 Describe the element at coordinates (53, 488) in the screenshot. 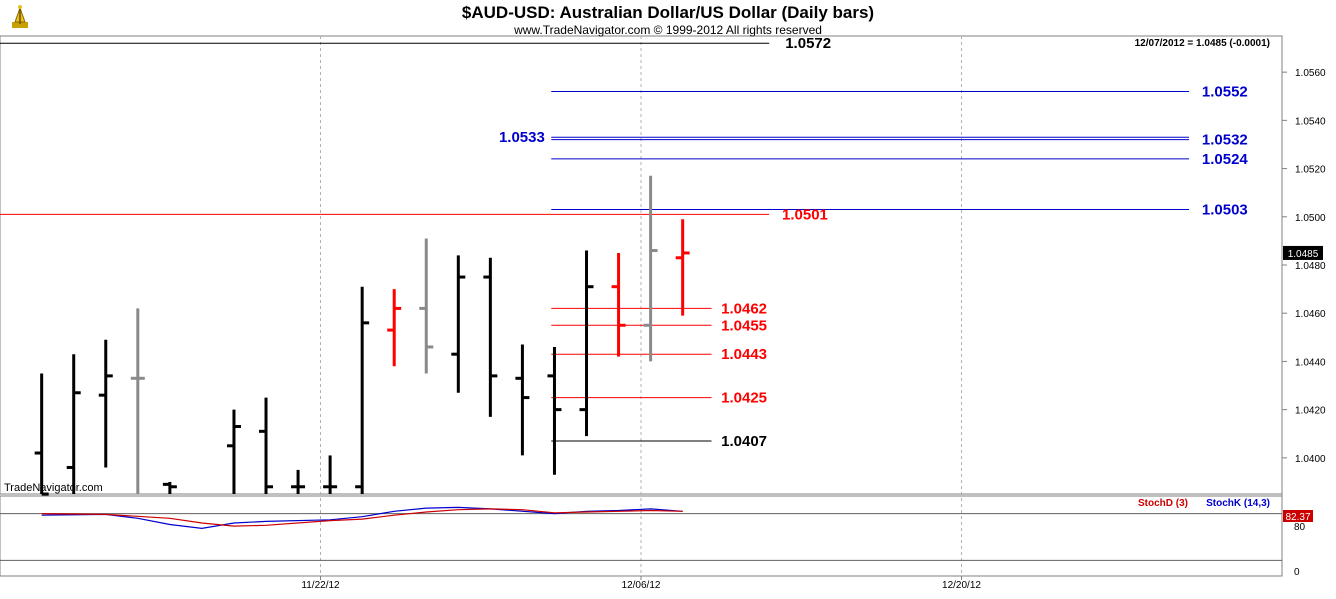

I see `watermark: TradeNavigator.com` at that location.